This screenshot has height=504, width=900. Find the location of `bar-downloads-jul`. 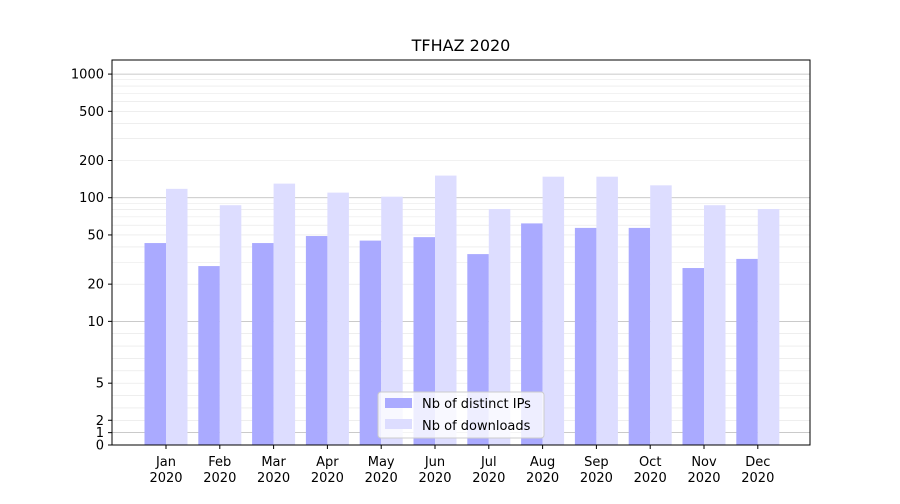

bar-downloads-jul is located at coordinates (499, 327).